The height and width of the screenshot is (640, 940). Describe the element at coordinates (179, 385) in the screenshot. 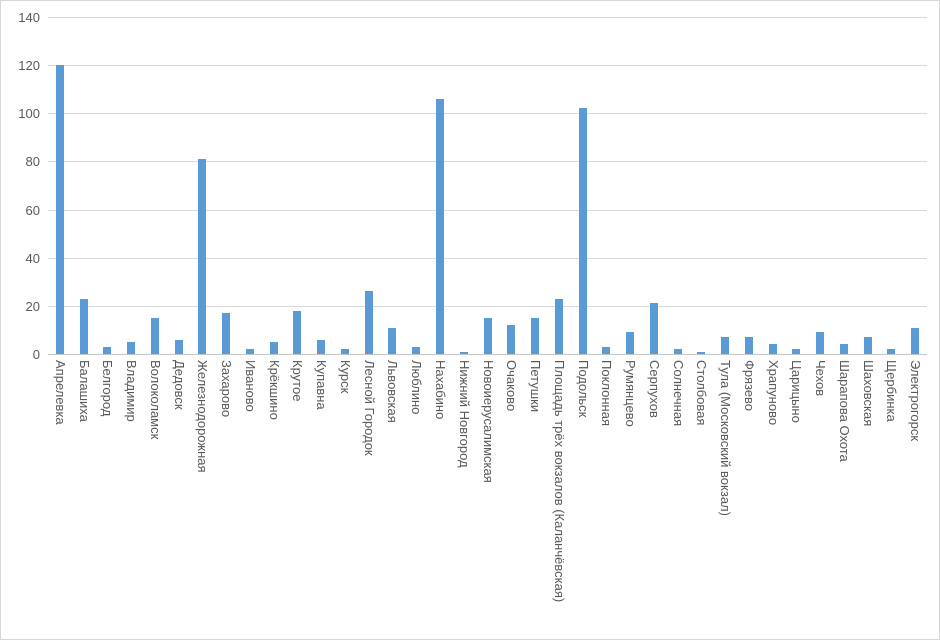

I see `x-tick-label: Дедовск` at that location.